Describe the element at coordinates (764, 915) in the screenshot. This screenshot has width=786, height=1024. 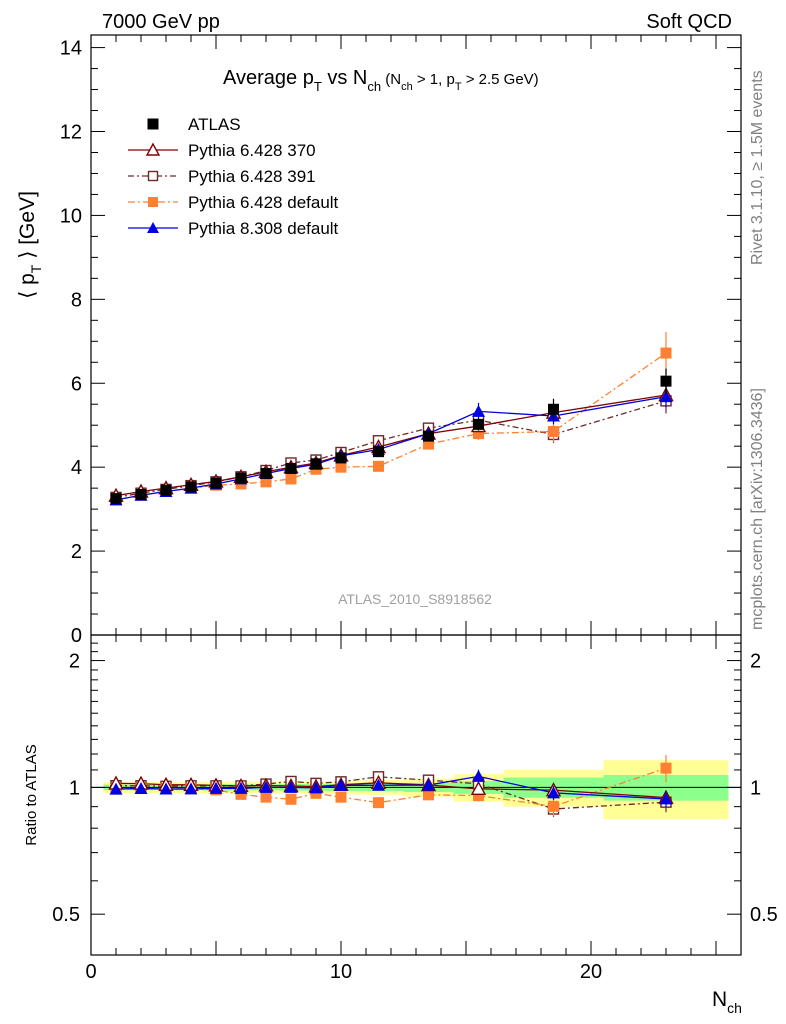
I see `ratio-tick-label-right: 0.5` at that location.